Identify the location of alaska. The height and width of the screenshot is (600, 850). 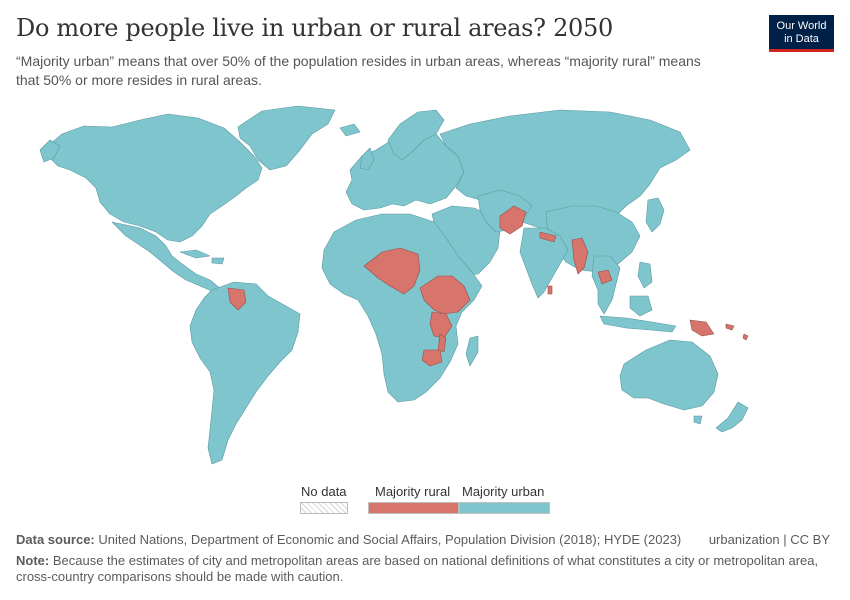
(50, 151).